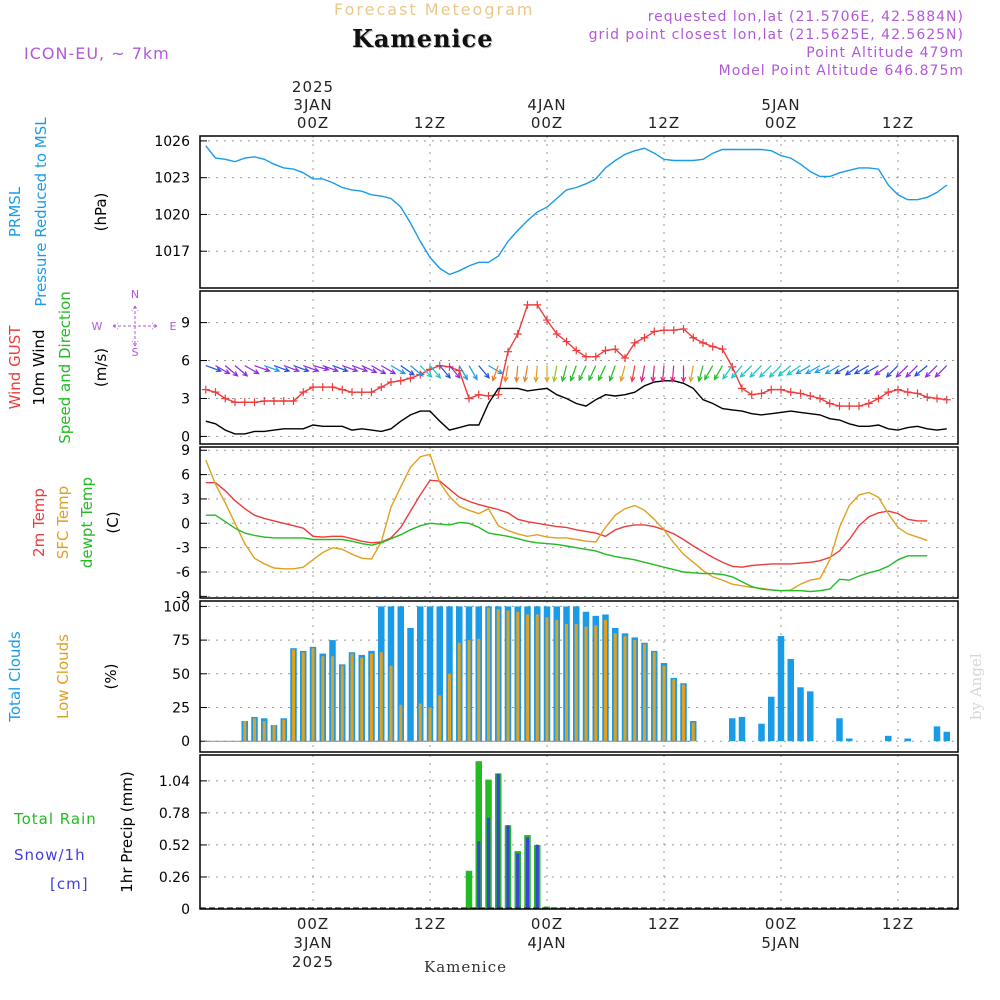  What do you see at coordinates (55, 819) in the screenshot?
I see `axis-label-total-rain: Total Rain` at bounding box center [55, 819].